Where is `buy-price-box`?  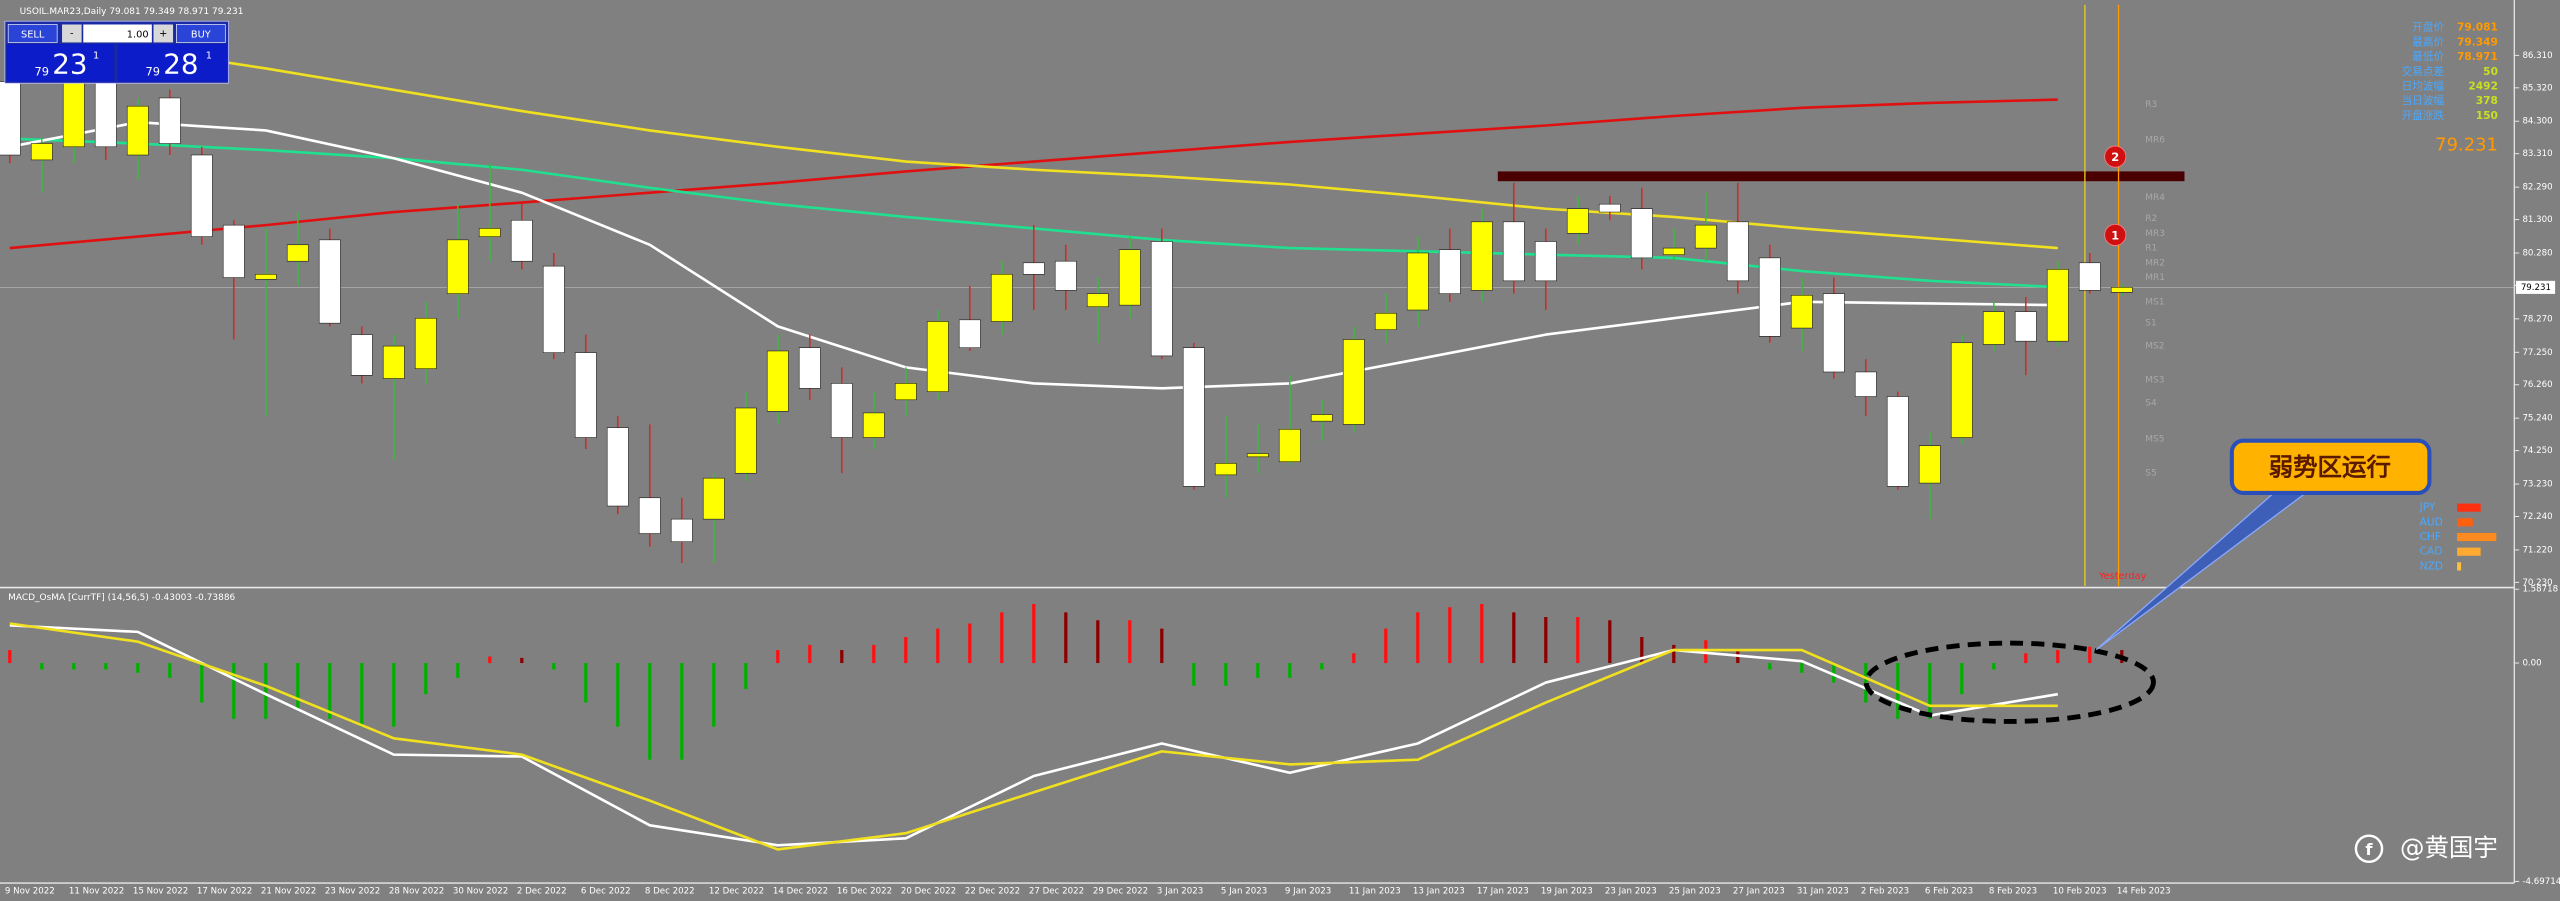
buy-price-box is located at coordinates (172, 63).